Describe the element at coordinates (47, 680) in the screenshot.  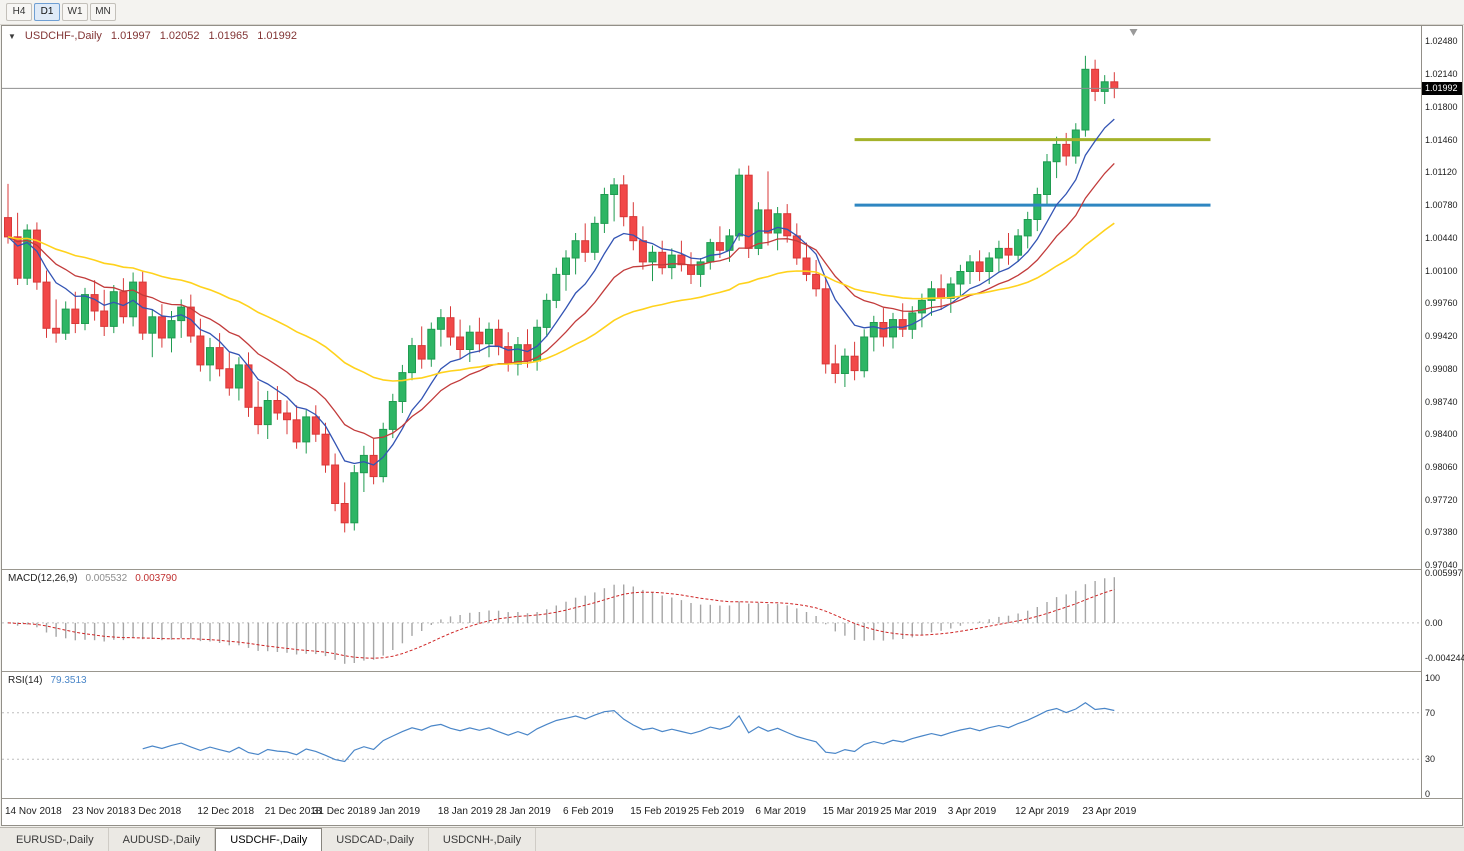
I see `rsi-indicator-label: RSI(14) 79.3513` at that location.